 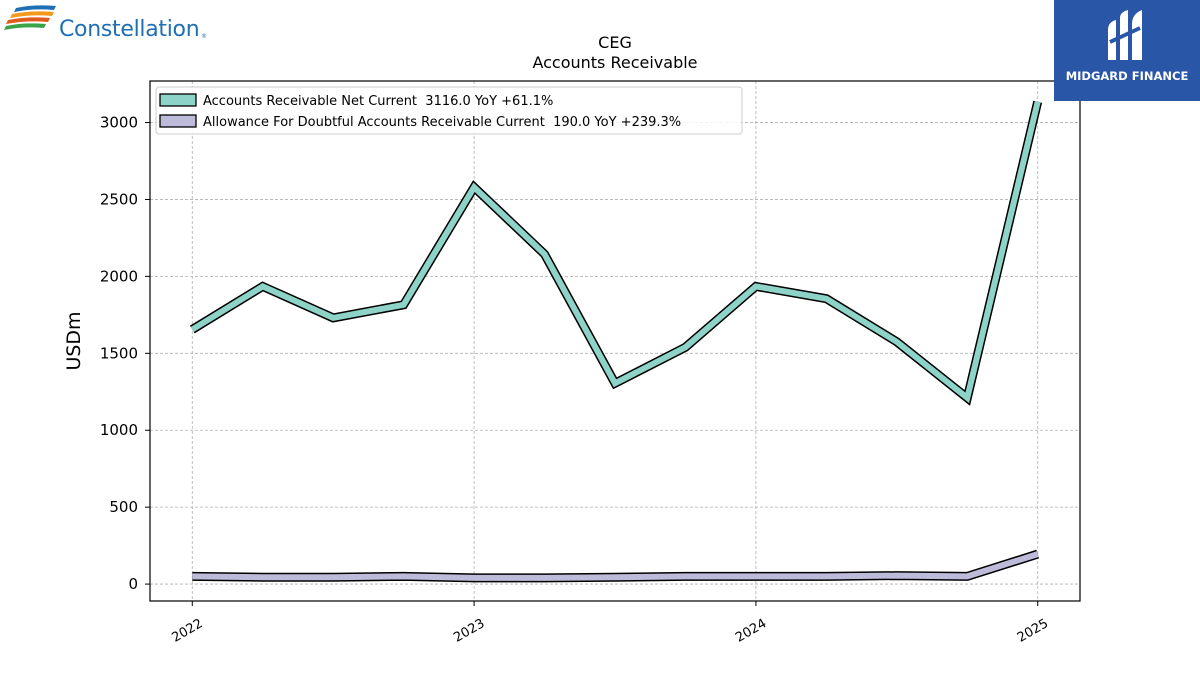 I want to click on legend-swatch-ar-net, so click(x=178, y=100).